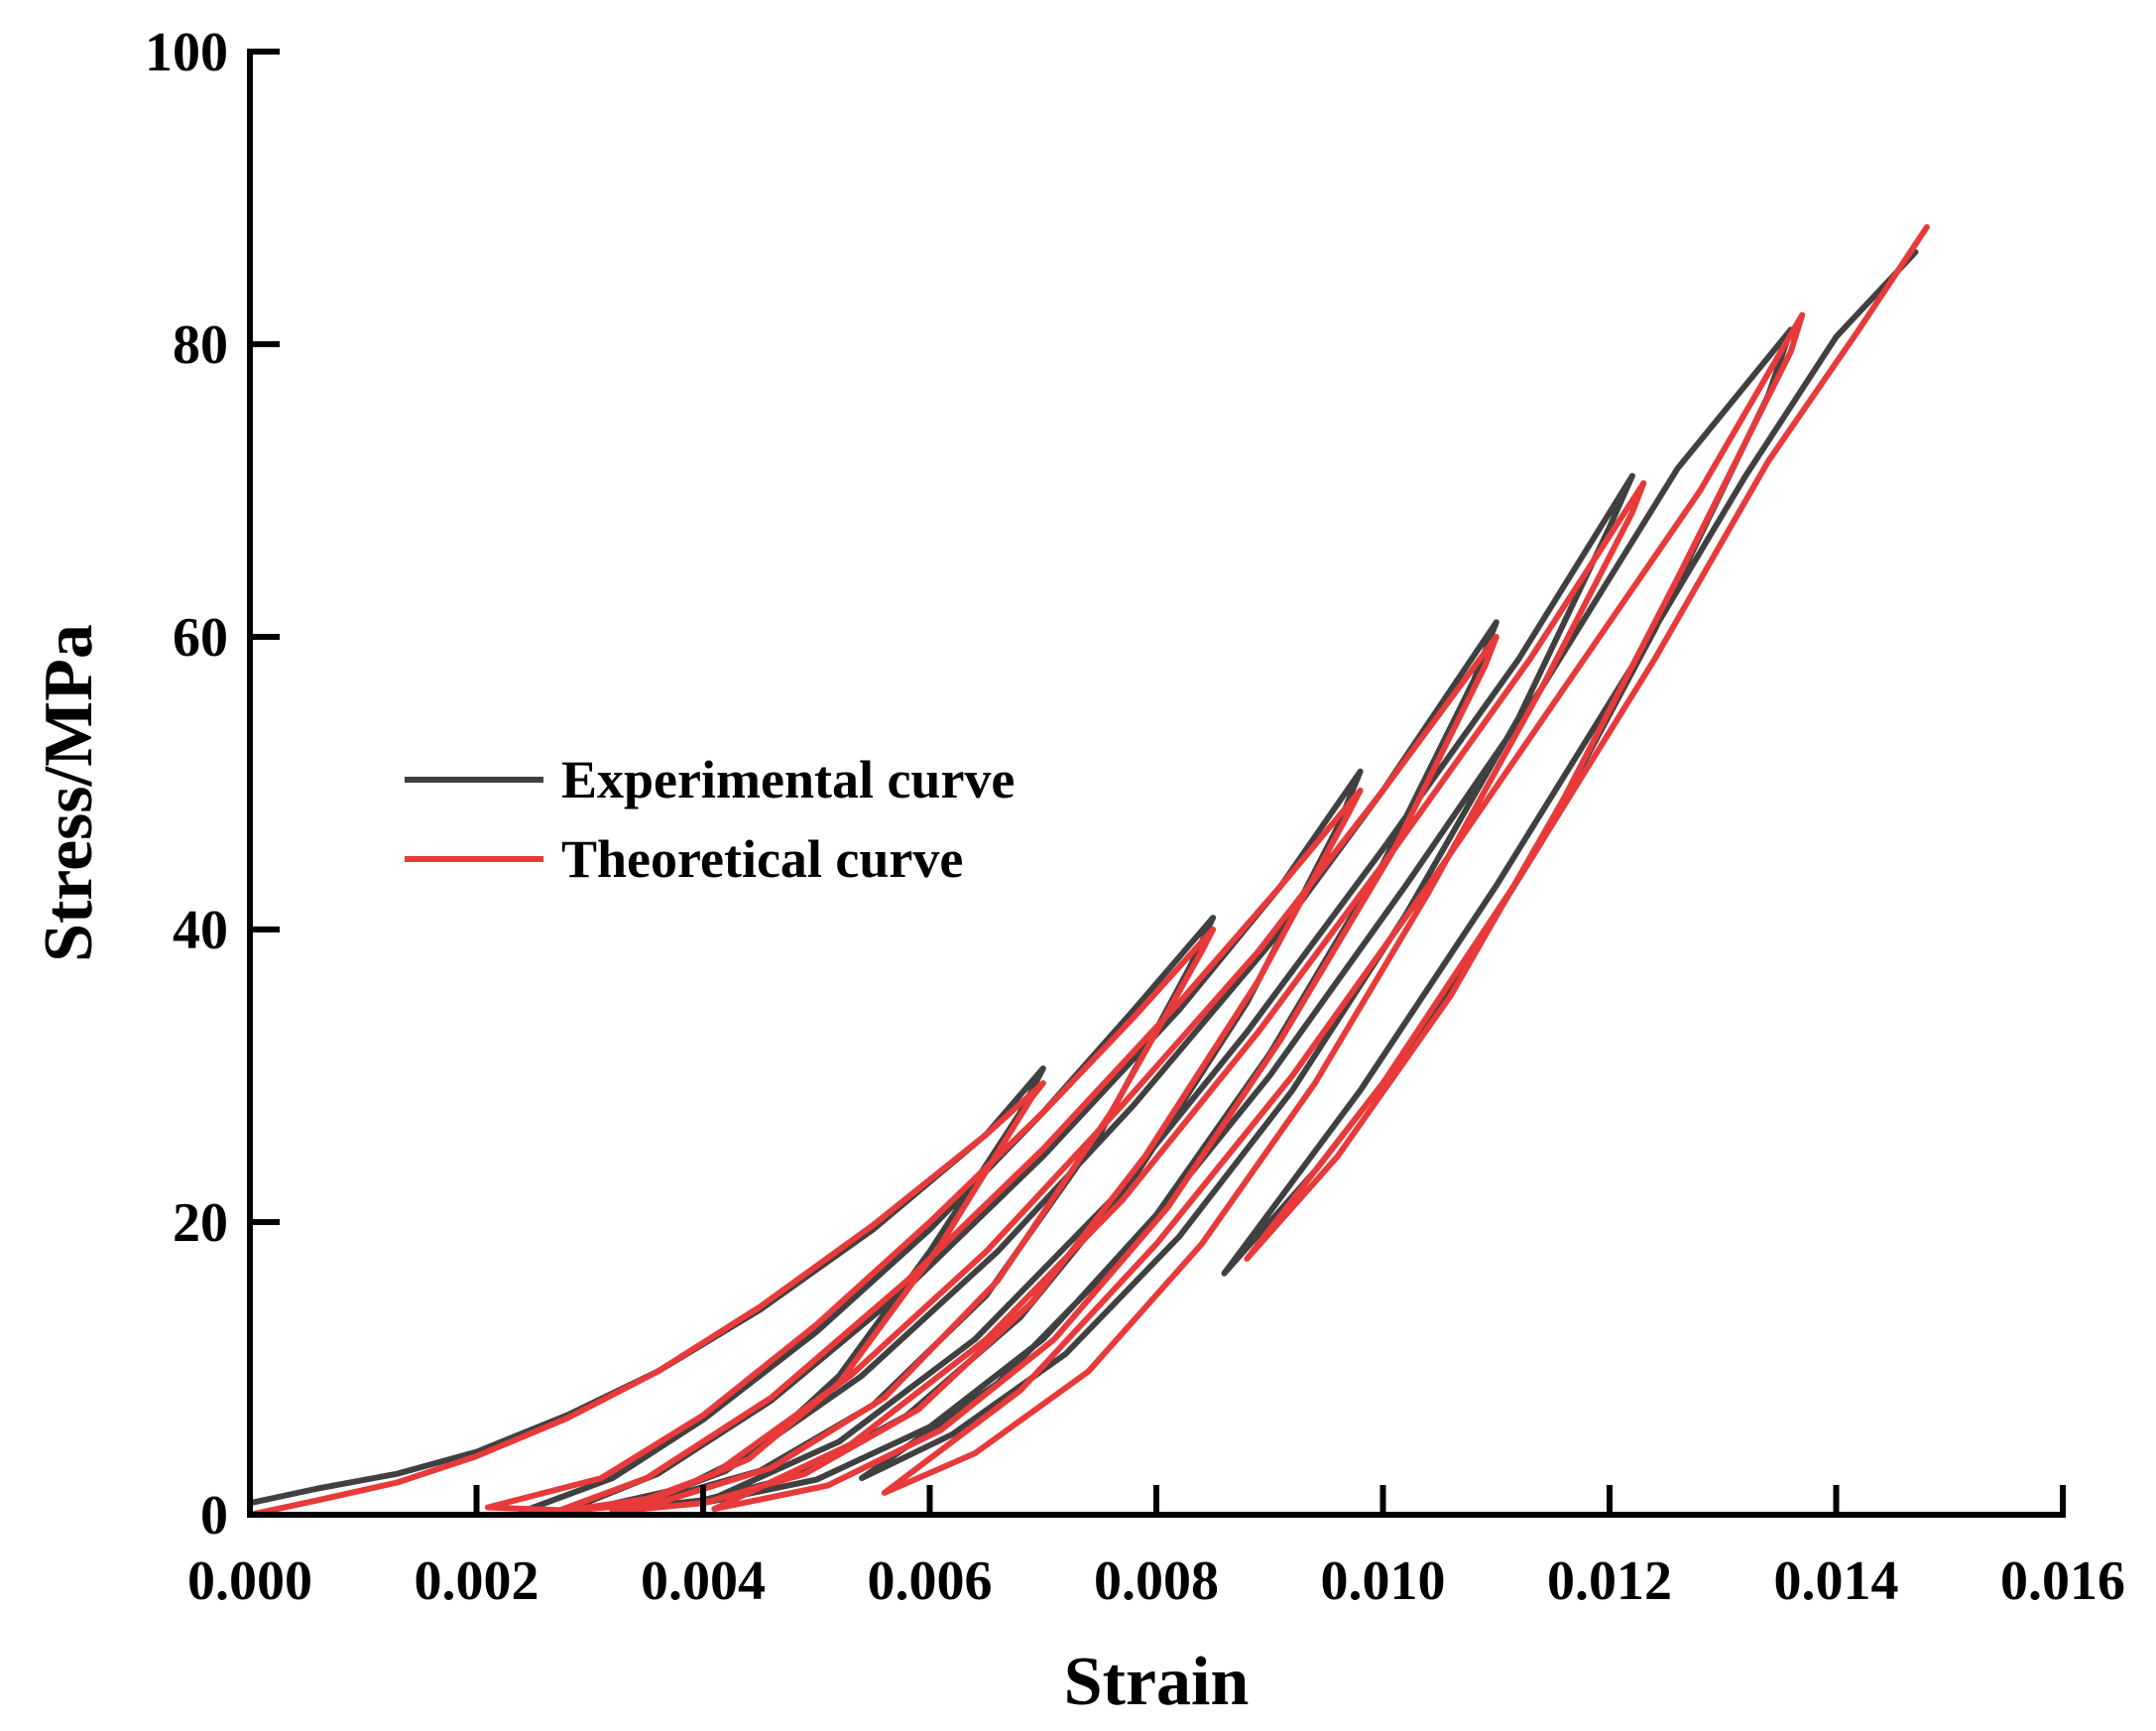 The height and width of the screenshot is (1731, 2156). I want to click on y-tick-label: 80, so click(200, 345).